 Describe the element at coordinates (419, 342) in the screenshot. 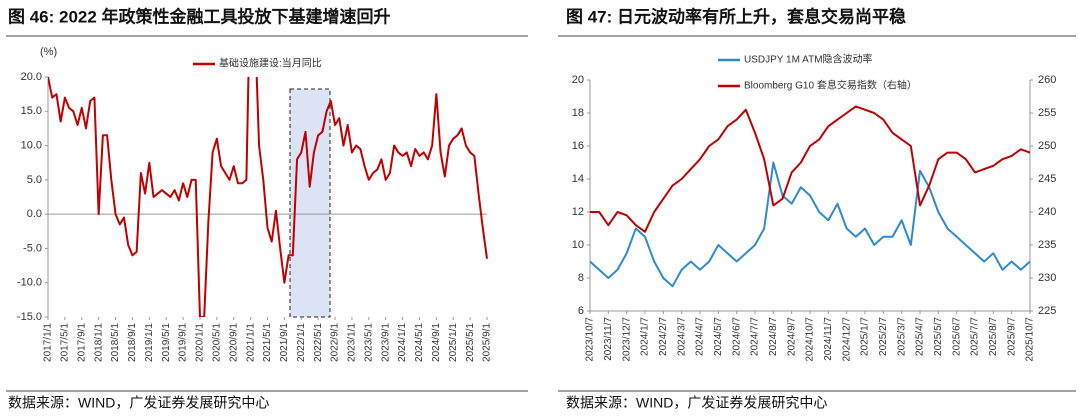

I see `x-tick-label: 2024/5/1` at that location.